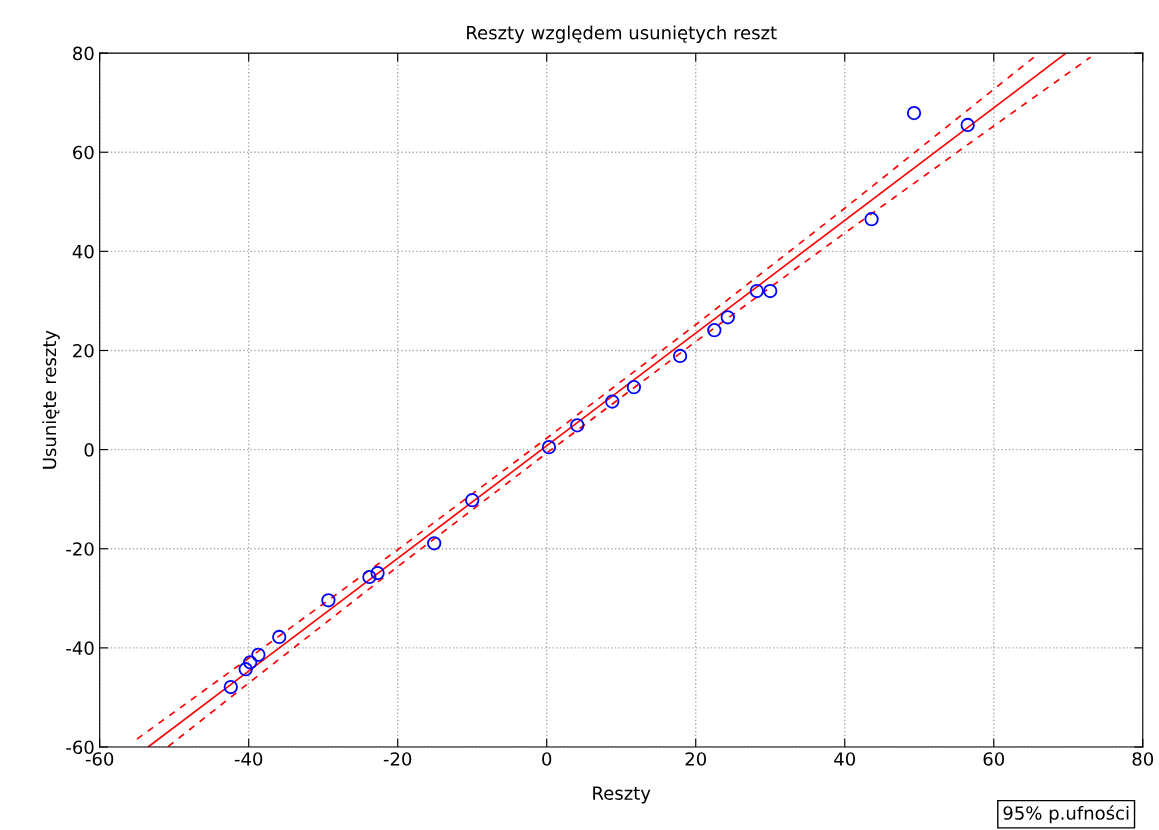  Describe the element at coordinates (80, 648) in the screenshot. I see `y-tick-label: -40` at that location.